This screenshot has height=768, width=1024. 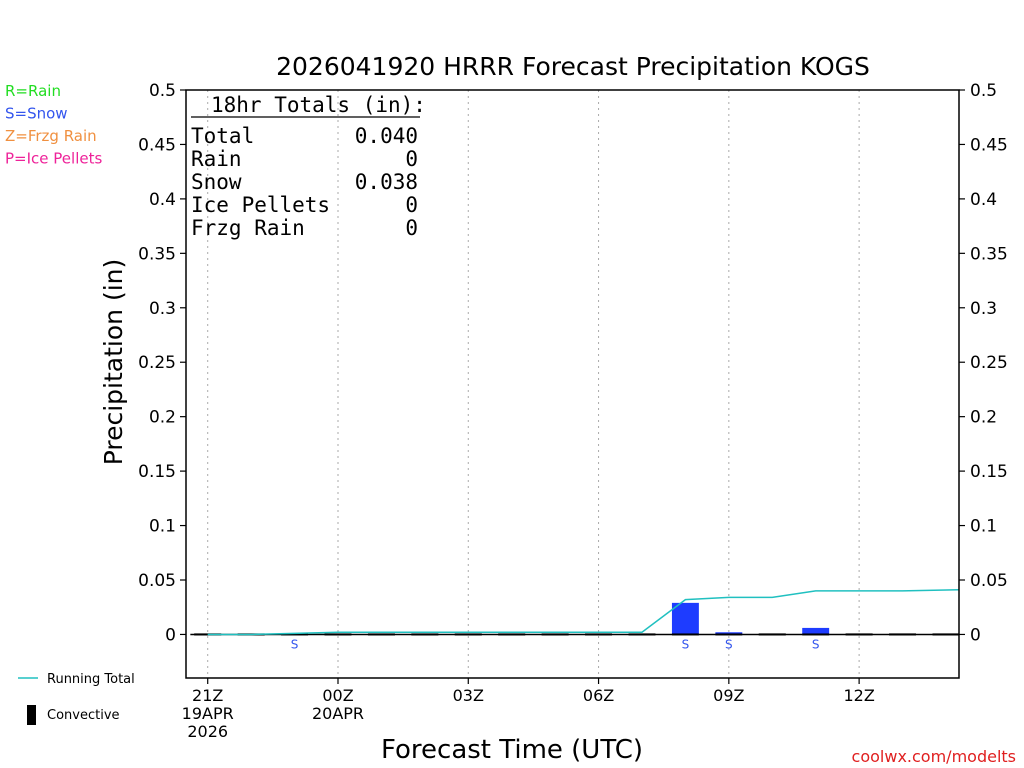 What do you see at coordinates (512, 634) in the screenshot?
I see `bar-convective-04Z` at bounding box center [512, 634].